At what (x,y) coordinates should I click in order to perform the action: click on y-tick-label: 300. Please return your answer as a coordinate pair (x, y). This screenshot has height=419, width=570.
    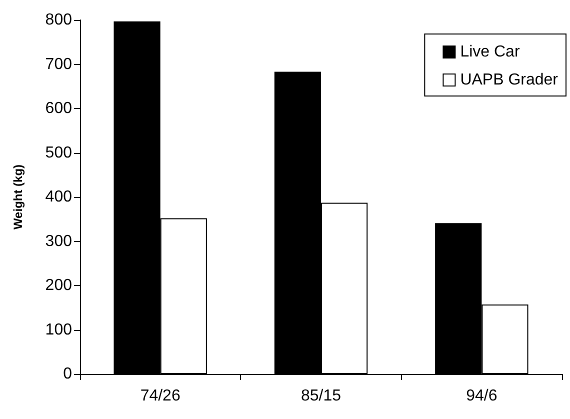
    Looking at the image, I should click on (58, 241).